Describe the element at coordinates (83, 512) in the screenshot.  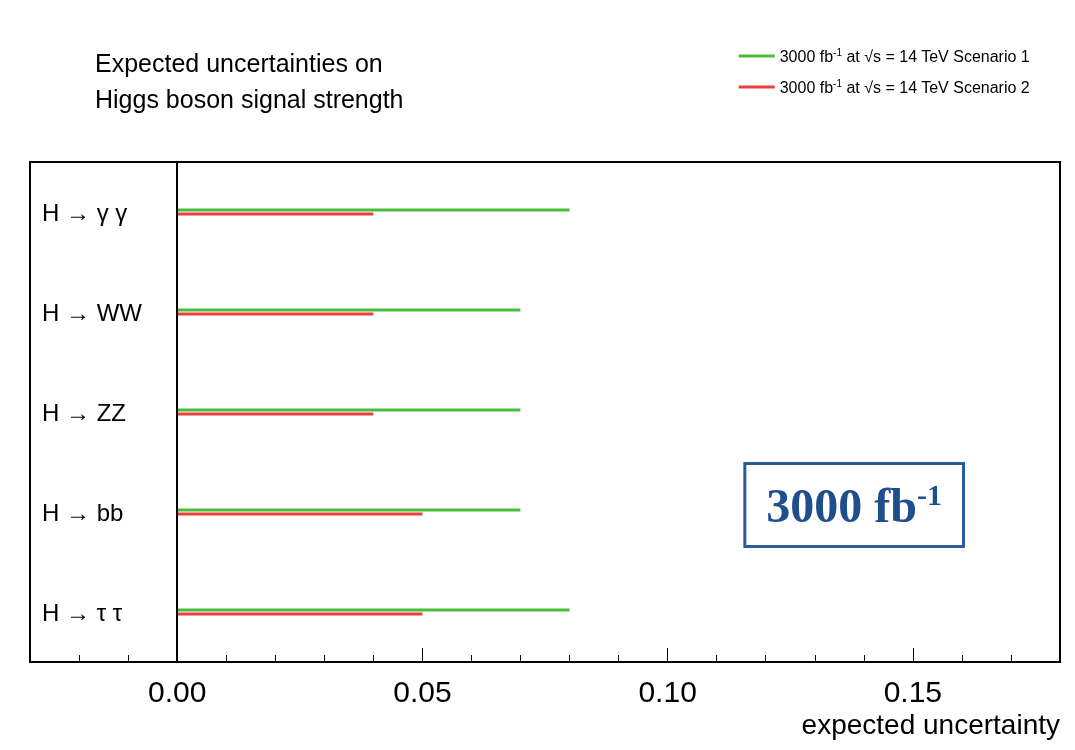
I see `y-tick-label: H → bb` at that location.